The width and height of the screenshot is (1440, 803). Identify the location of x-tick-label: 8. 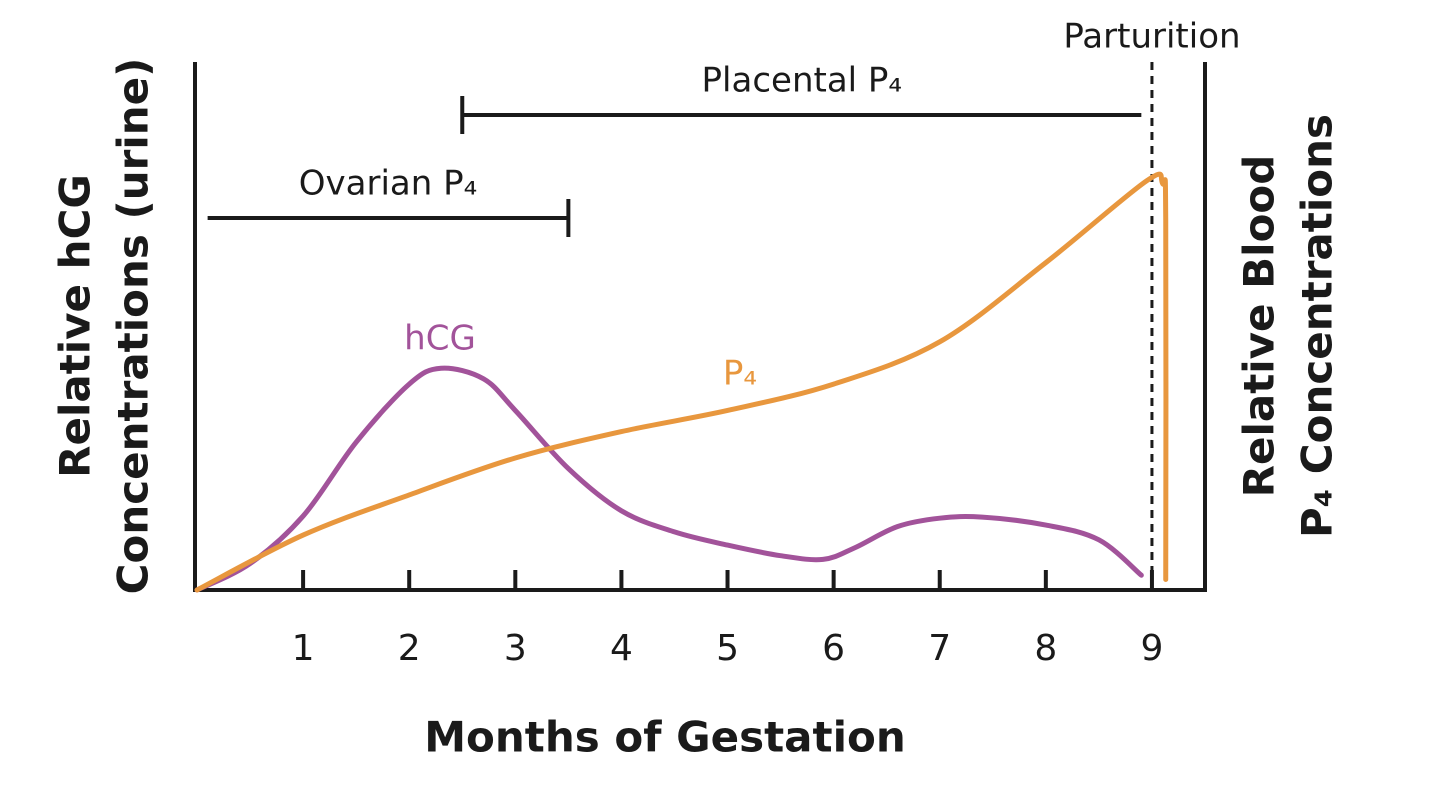
(1045, 648).